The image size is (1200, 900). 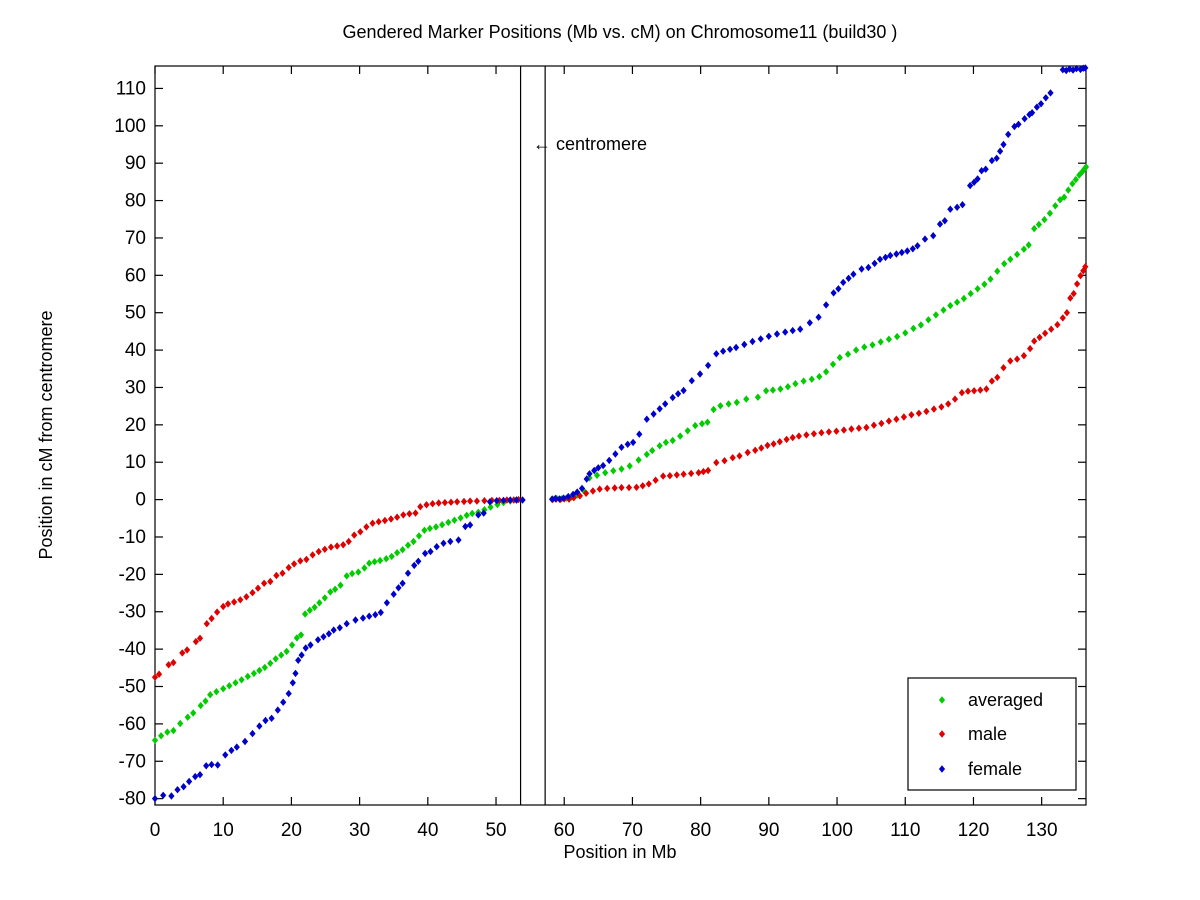 I want to click on x-tick-label: 120, so click(x=974, y=830).